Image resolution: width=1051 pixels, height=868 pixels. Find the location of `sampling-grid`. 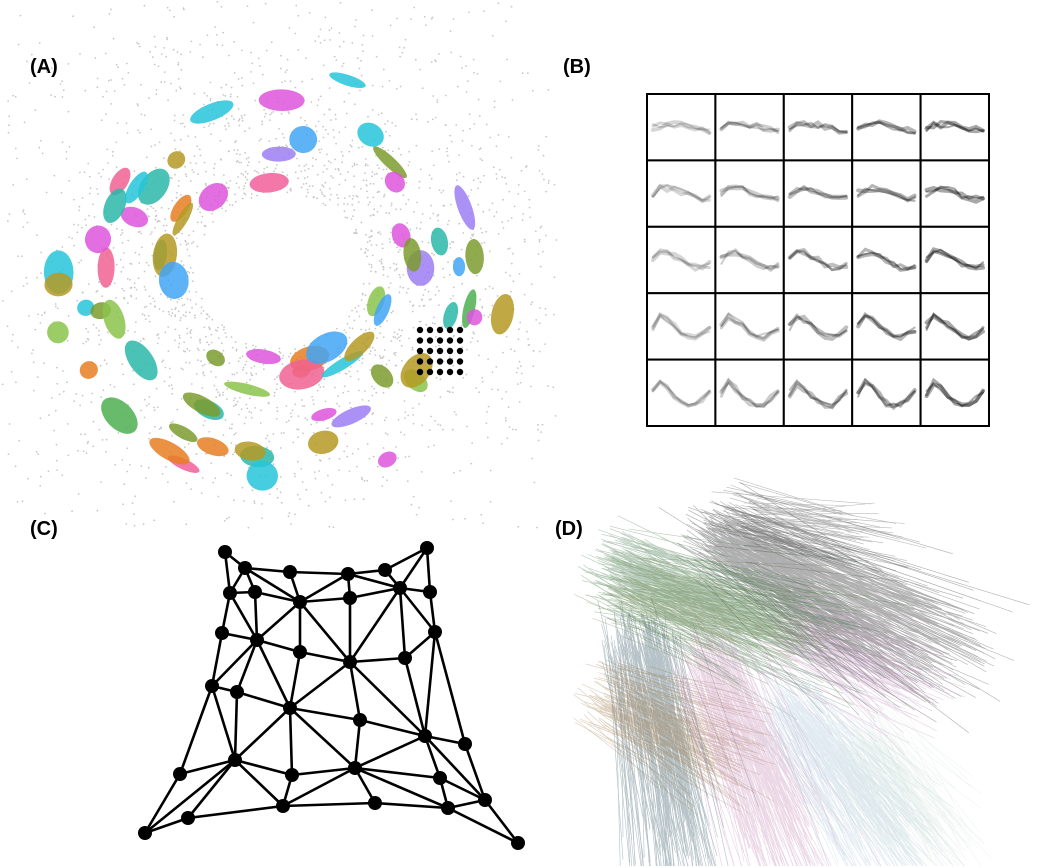

sampling-grid is located at coordinates (440, 351).